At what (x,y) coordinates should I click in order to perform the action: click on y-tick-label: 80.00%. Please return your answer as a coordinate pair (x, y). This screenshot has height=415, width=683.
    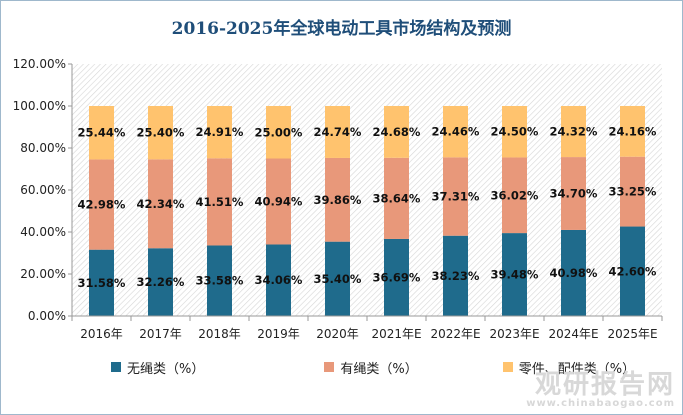
    Looking at the image, I should click on (43, 148).